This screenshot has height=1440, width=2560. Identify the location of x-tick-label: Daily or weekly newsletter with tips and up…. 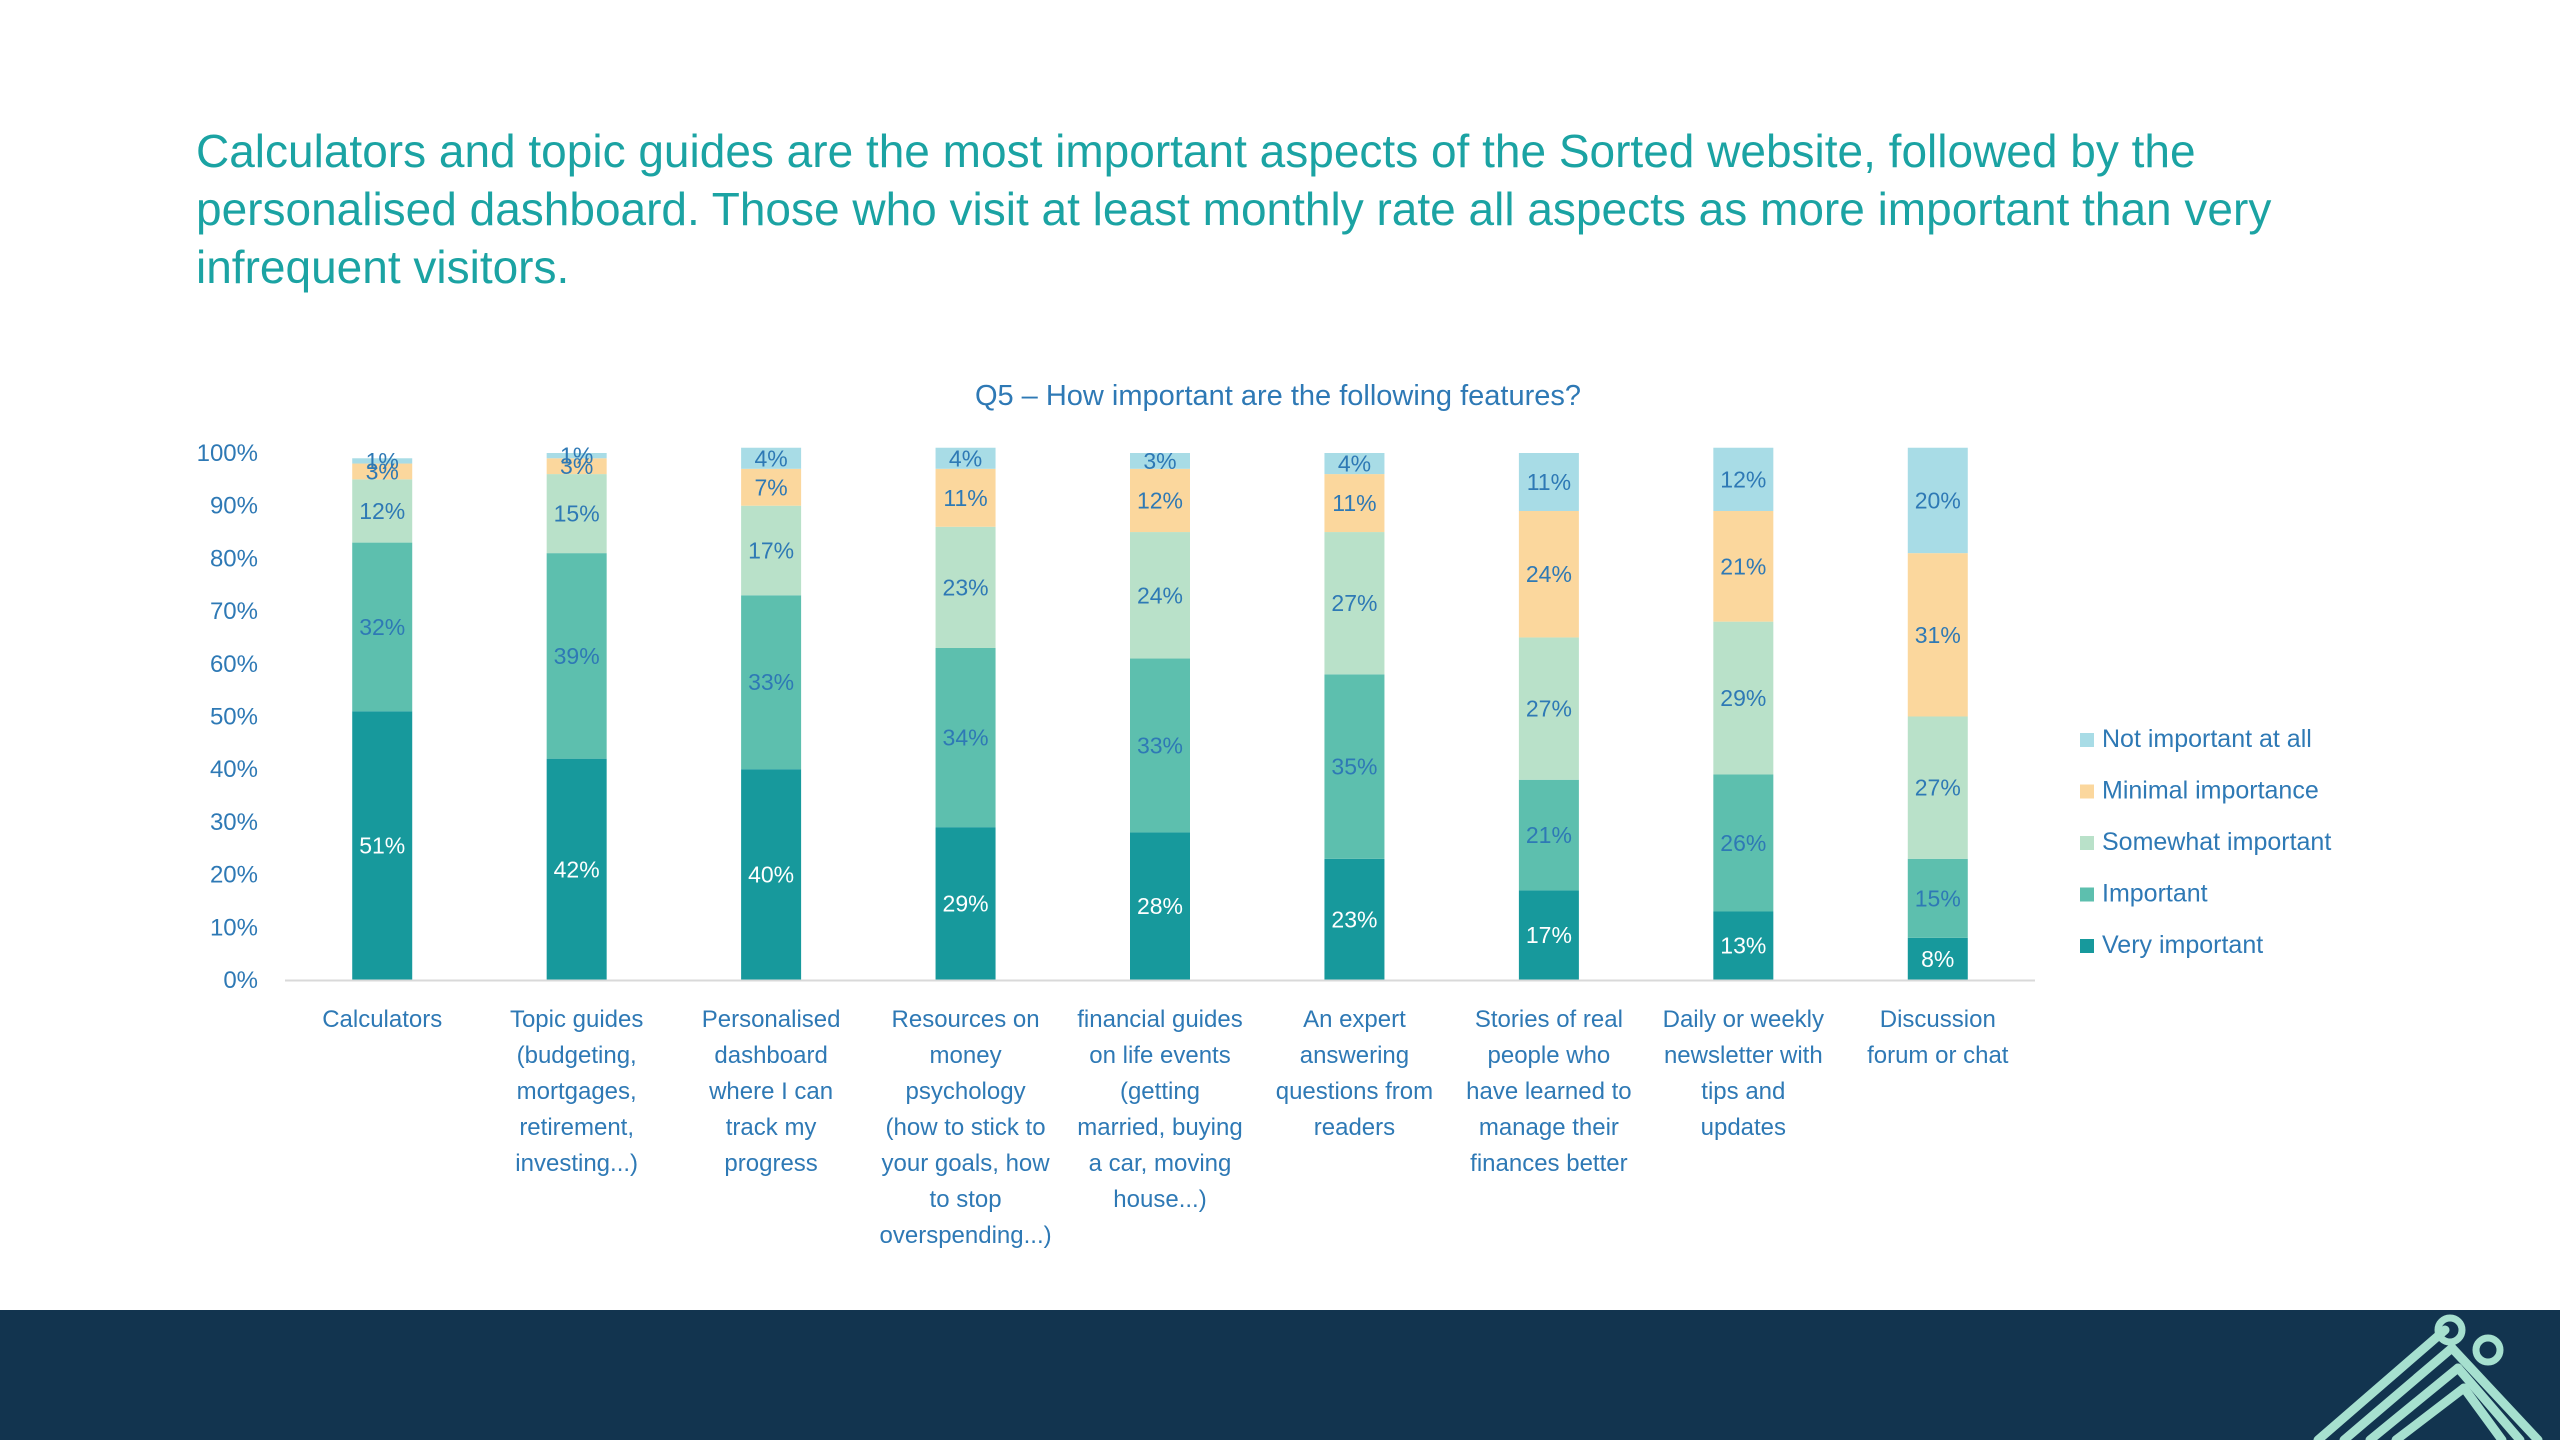
(1743, 1073).